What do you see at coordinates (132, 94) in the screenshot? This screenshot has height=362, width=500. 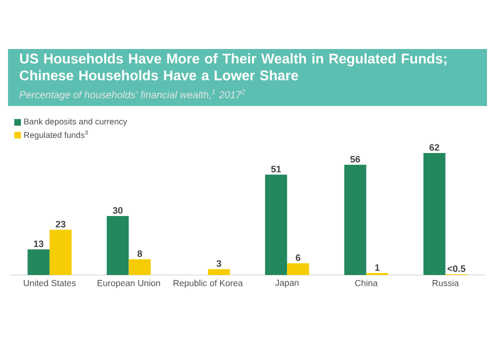 I see `chart-subtitle: Percentage of households’ financial wealth,$^{1}$ 2017$^{2}$` at bounding box center [132, 94].